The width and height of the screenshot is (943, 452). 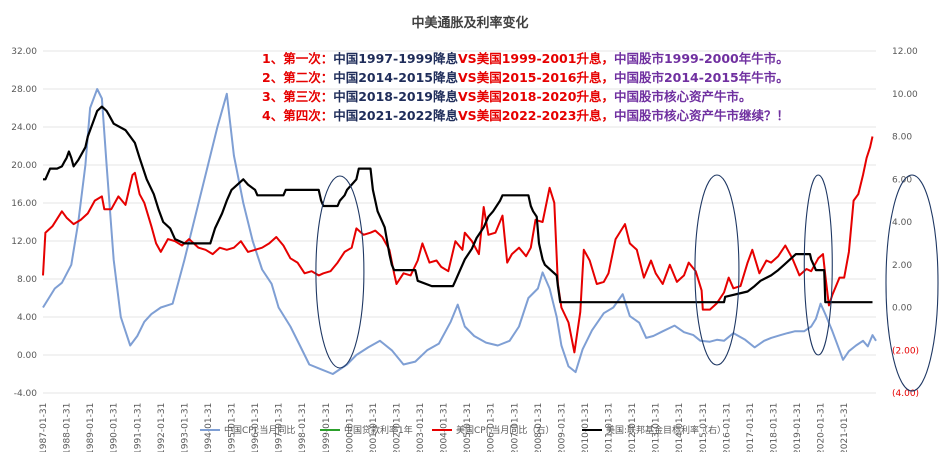 I want to click on right-tick-label: (4.00), so click(x=905, y=394).